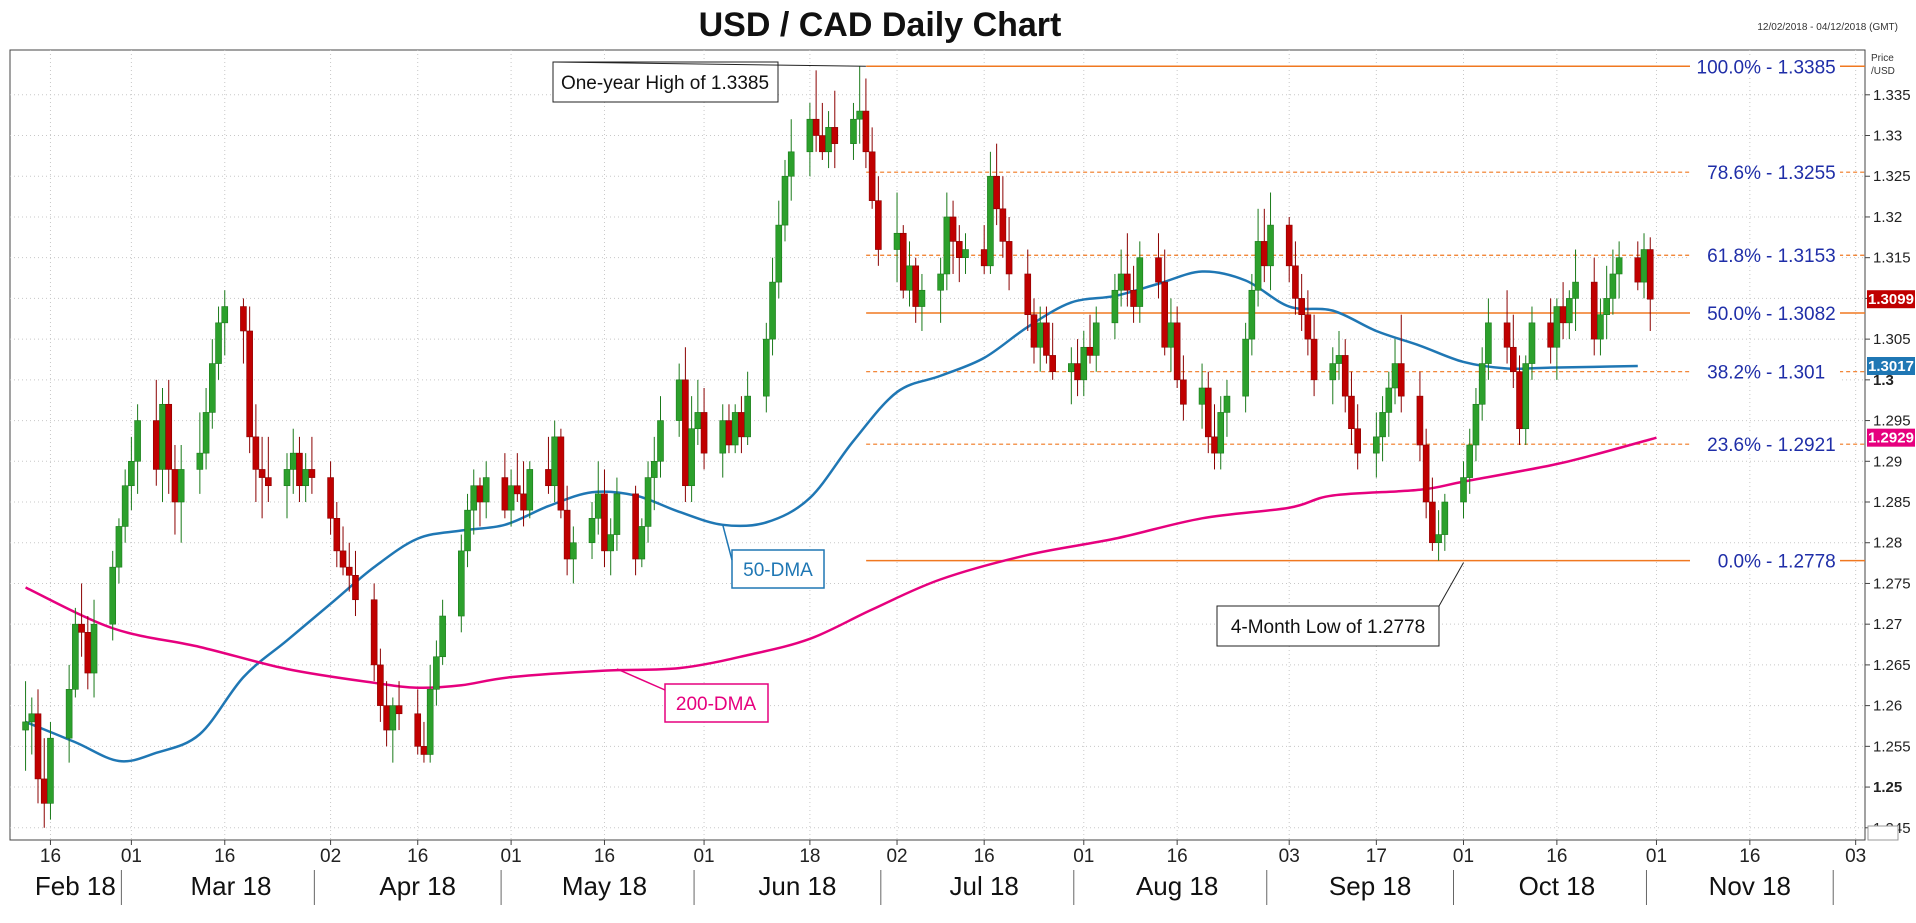 The width and height of the screenshot is (1916, 923). Describe the element at coordinates (709, 64) in the screenshot. I see `one-year-high-leader` at that location.